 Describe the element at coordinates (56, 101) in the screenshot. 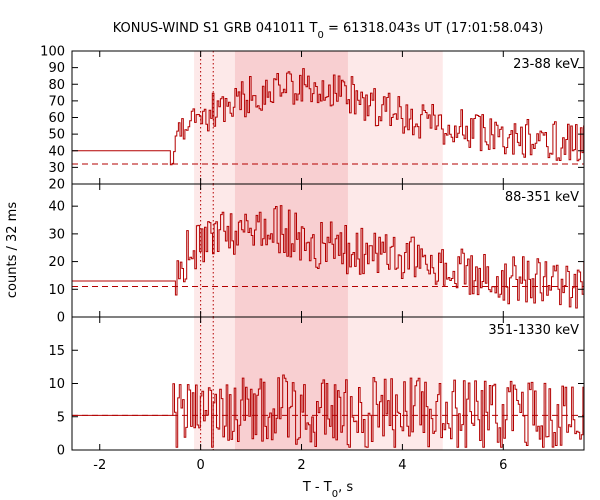

I see `y-tick-label: 70` at that location.